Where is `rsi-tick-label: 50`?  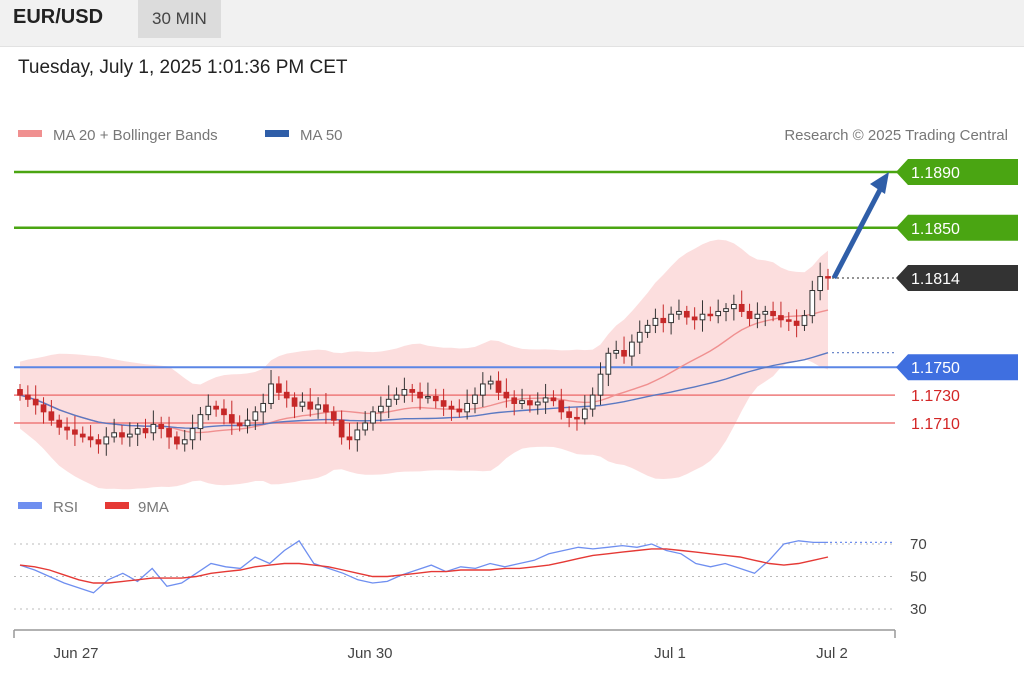
rsi-tick-label: 50 is located at coordinates (918, 577).